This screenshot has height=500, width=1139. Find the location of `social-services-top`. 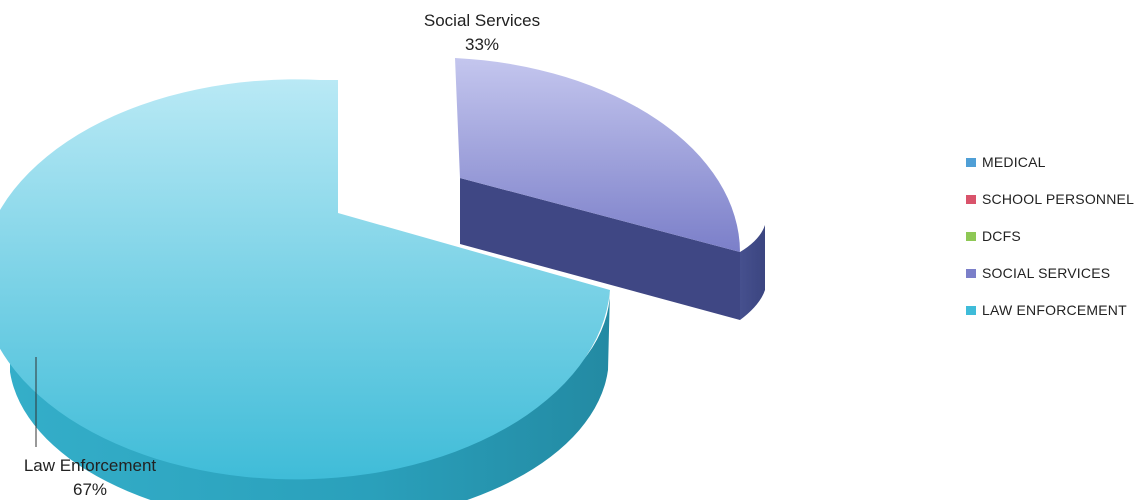

social-services-top is located at coordinates (597, 155).